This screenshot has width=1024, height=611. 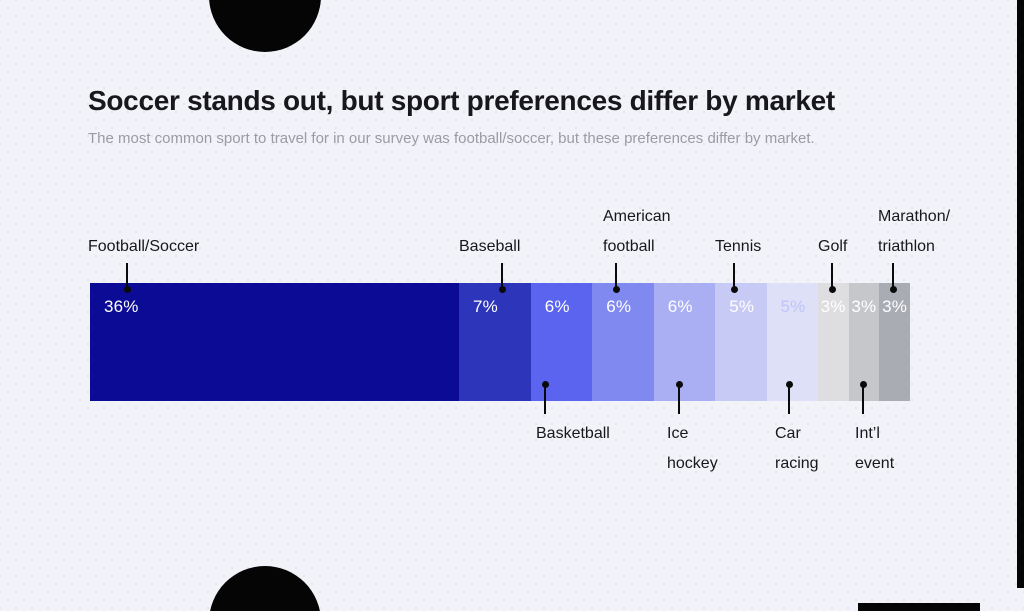 I want to click on bar-segment-basketball: 6%, so click(x=561, y=342).